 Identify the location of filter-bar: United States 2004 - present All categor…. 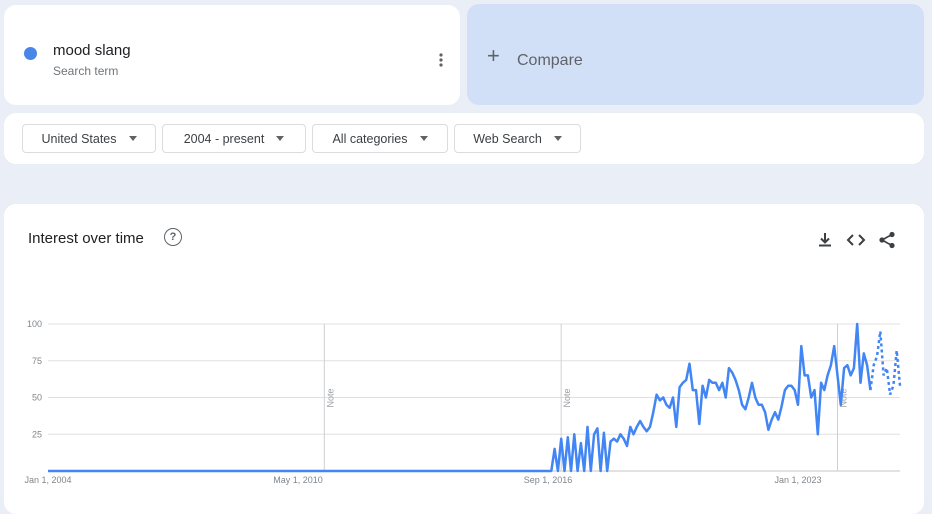
(464, 138).